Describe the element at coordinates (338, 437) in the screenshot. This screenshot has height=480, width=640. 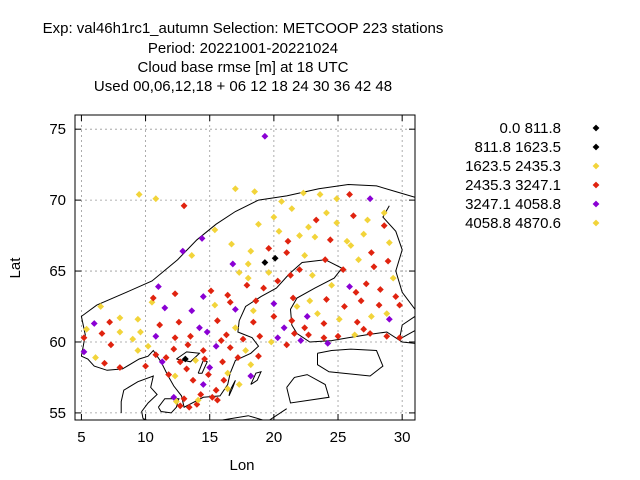
I see `x-tick-label-4: 25` at that location.